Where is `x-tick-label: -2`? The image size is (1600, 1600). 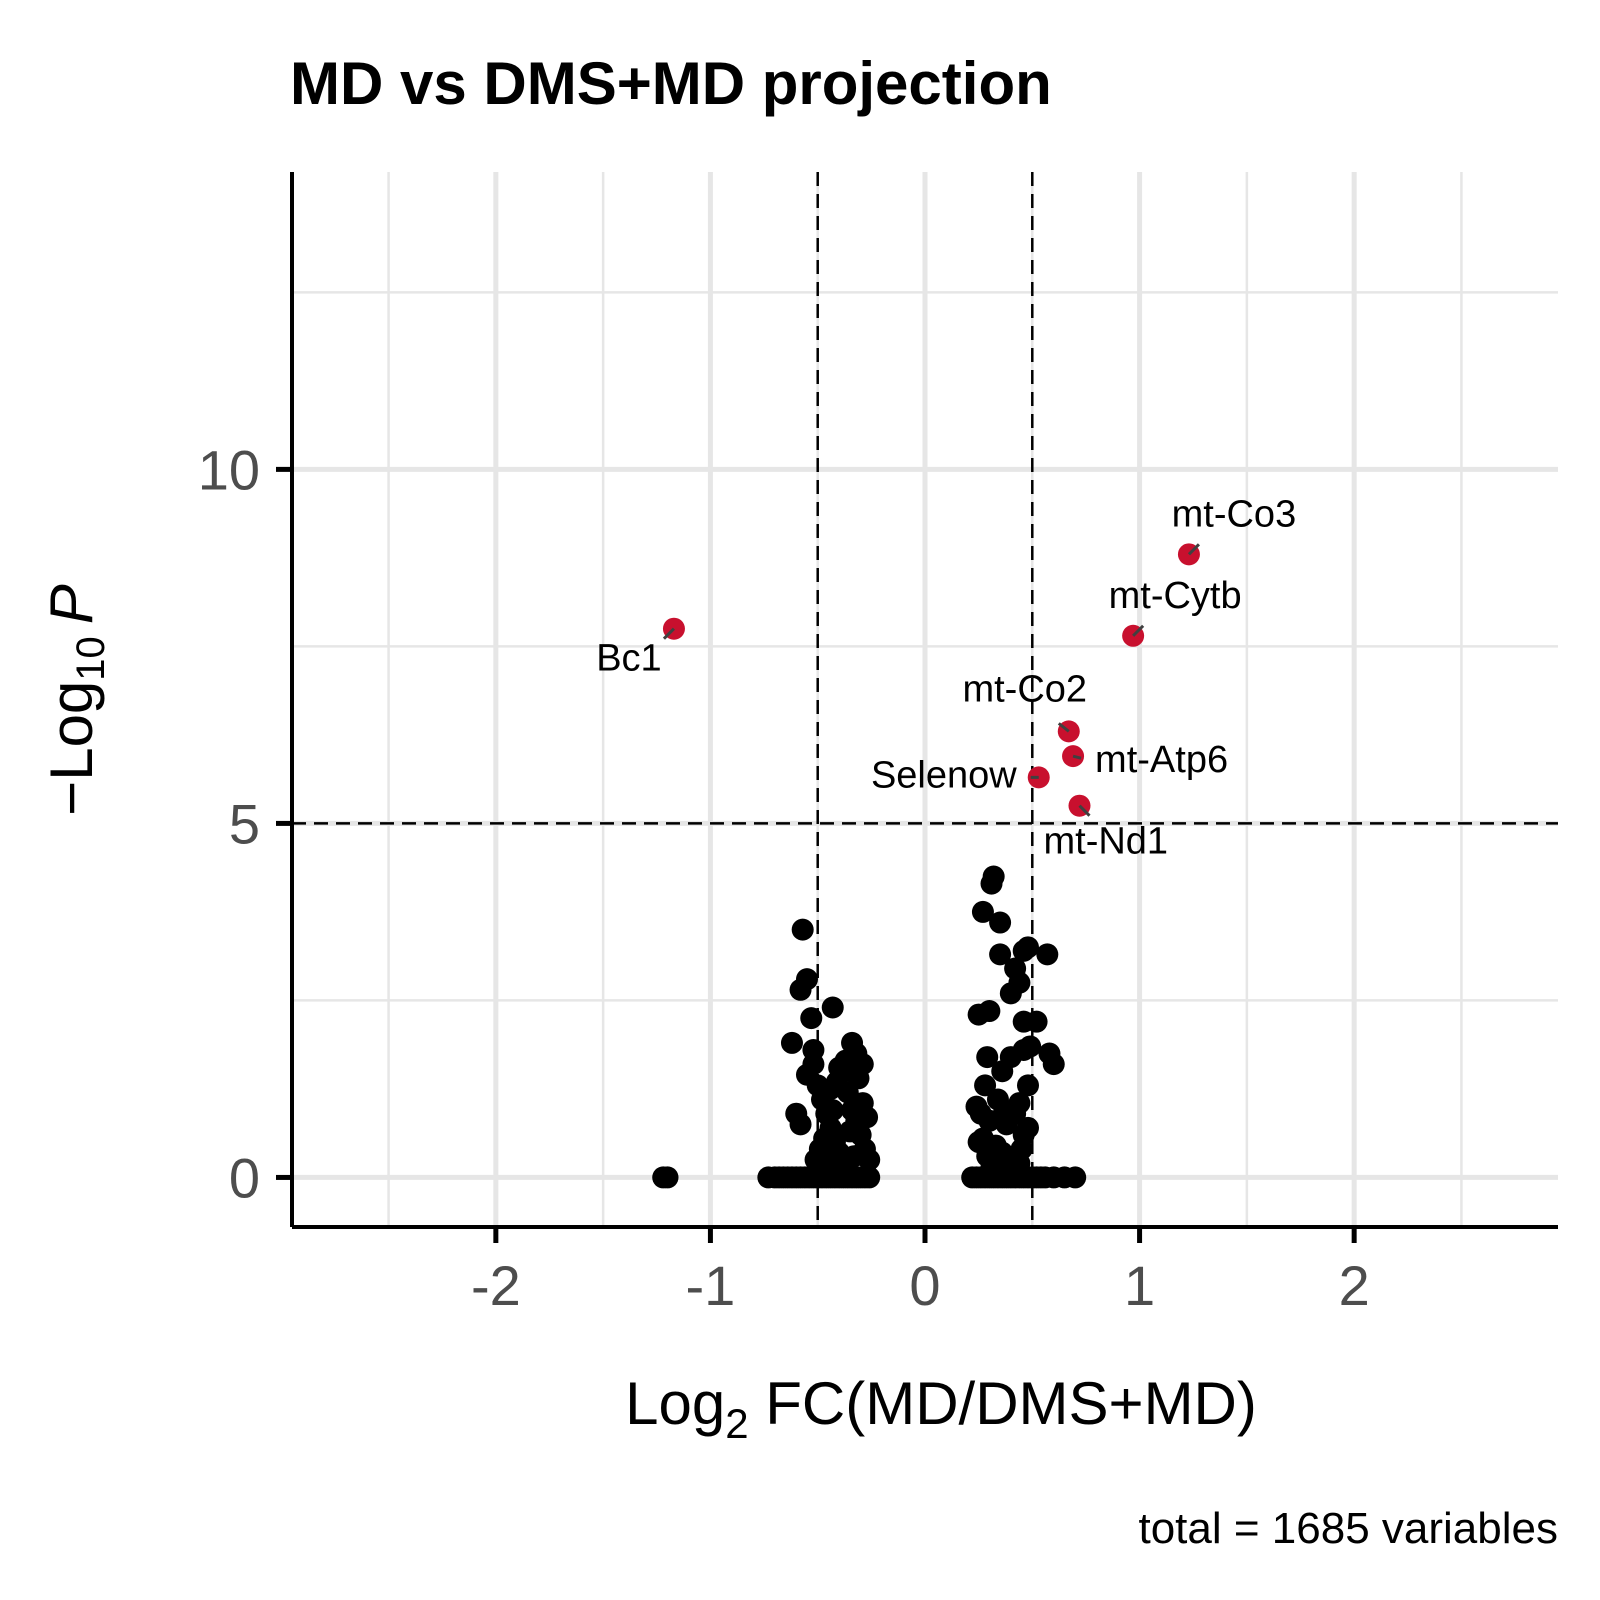 x-tick-label: -2 is located at coordinates (496, 1285).